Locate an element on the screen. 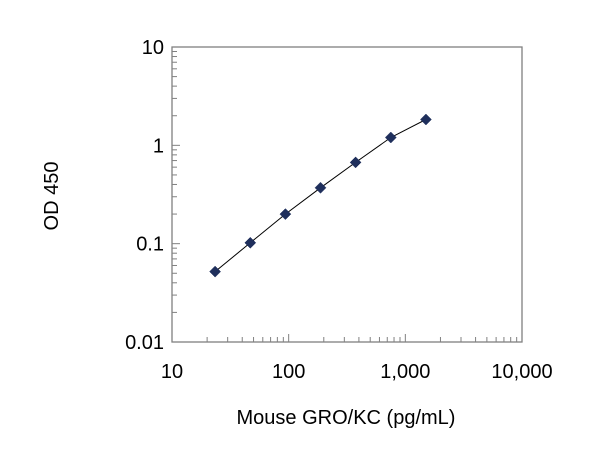 The height and width of the screenshot is (450, 600). y-axis-label: OD 450 is located at coordinates (52, 196).